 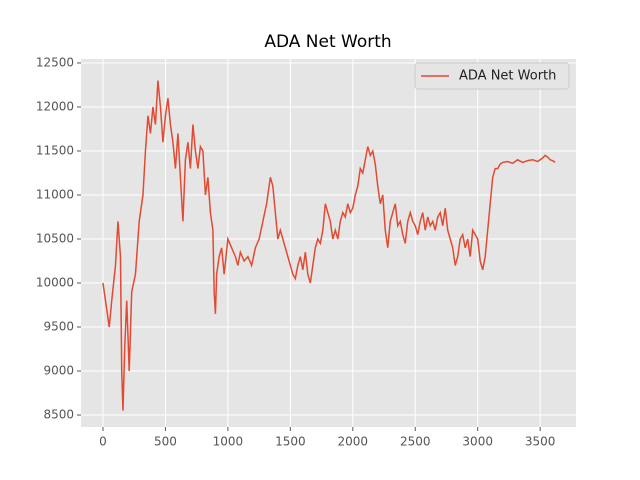 I want to click on x-tick-label: 3000, so click(x=477, y=442).